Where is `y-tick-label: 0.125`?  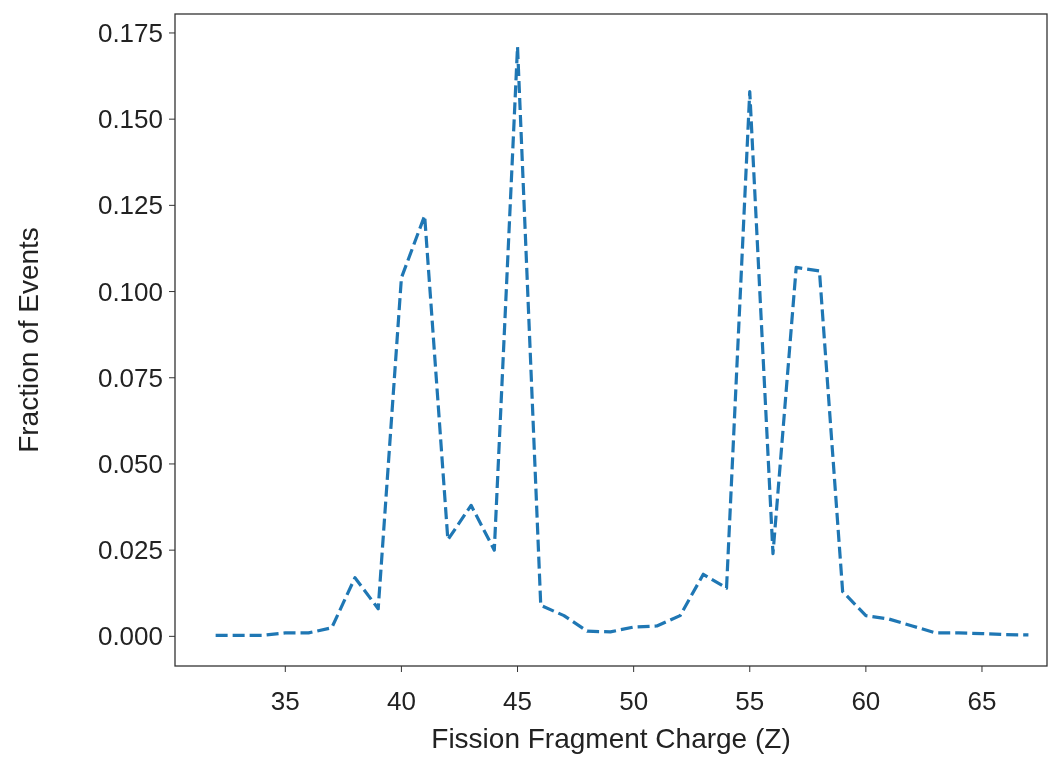
y-tick-label: 0.125 is located at coordinates (130, 205).